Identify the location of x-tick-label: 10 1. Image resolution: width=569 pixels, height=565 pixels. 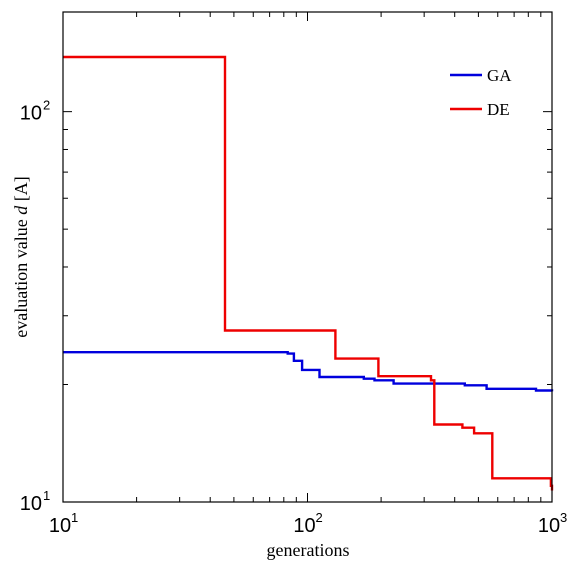
(63, 523).